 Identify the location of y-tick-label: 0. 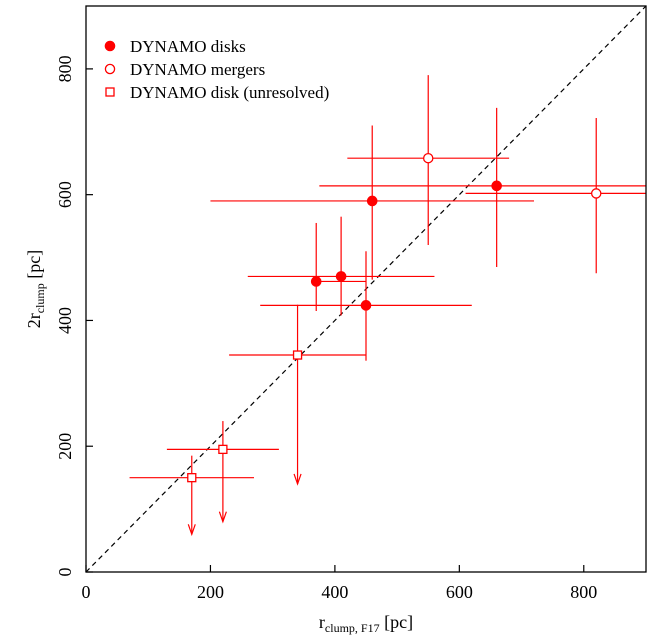
(65, 572).